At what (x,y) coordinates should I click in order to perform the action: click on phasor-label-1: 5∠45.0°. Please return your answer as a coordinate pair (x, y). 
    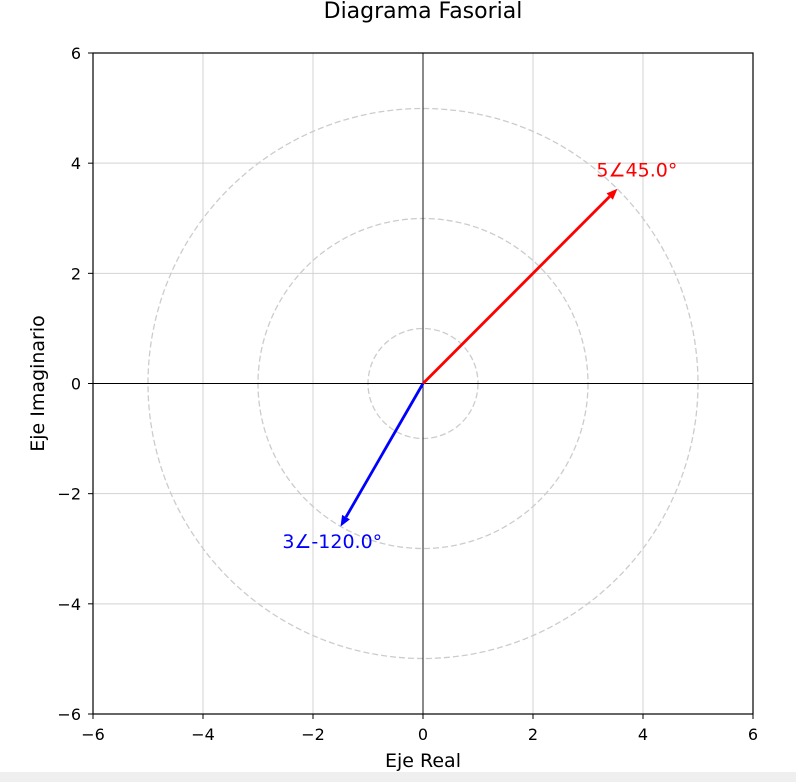
    Looking at the image, I should click on (636, 170).